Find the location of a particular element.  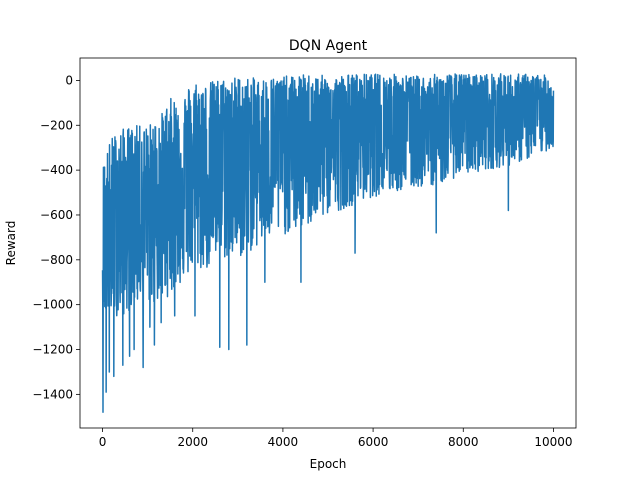

x-axis: 0 2000 4000 6000 8000 10000 is located at coordinates (336, 438).